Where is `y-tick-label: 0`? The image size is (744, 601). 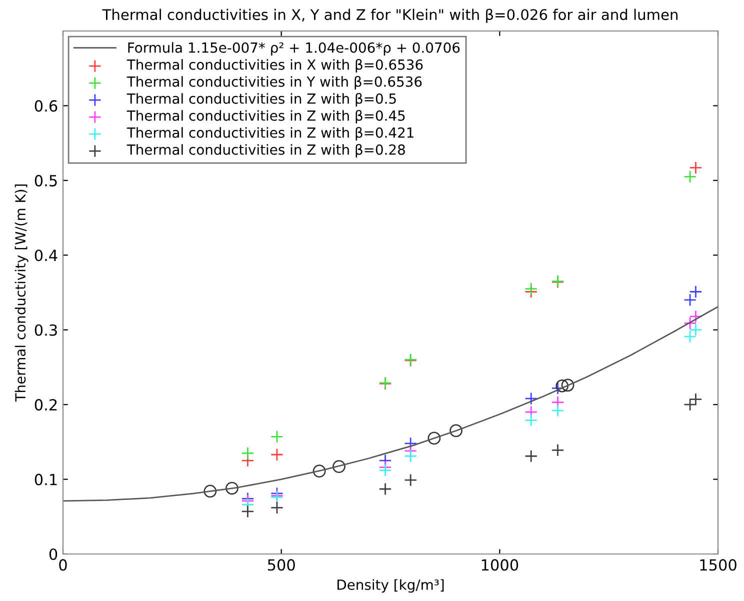
y-tick-label: 0 is located at coordinates (53, 554).